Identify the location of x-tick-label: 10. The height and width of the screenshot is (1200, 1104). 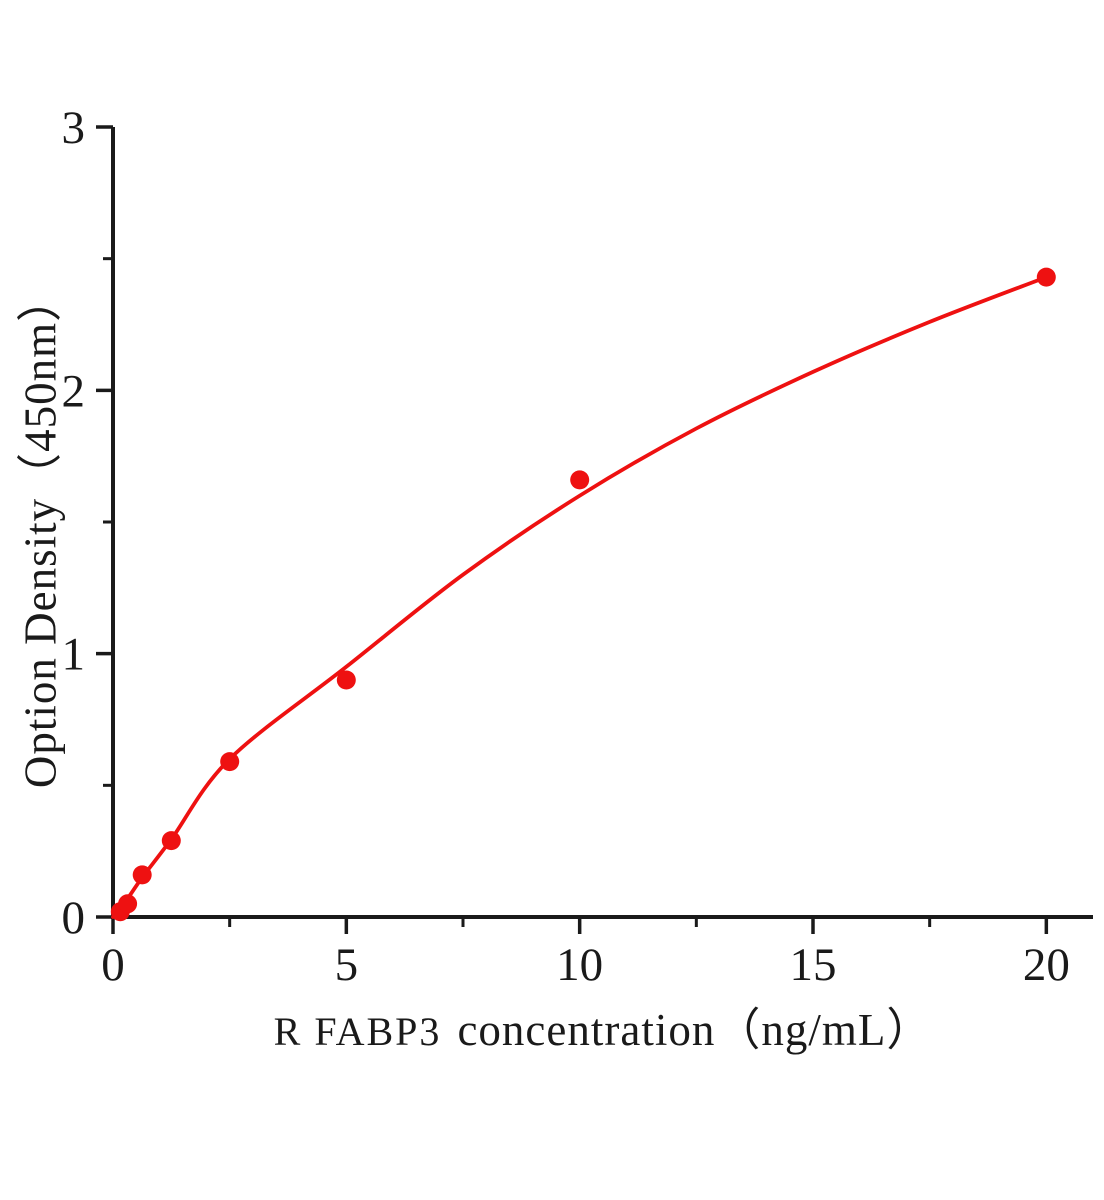
(579, 965).